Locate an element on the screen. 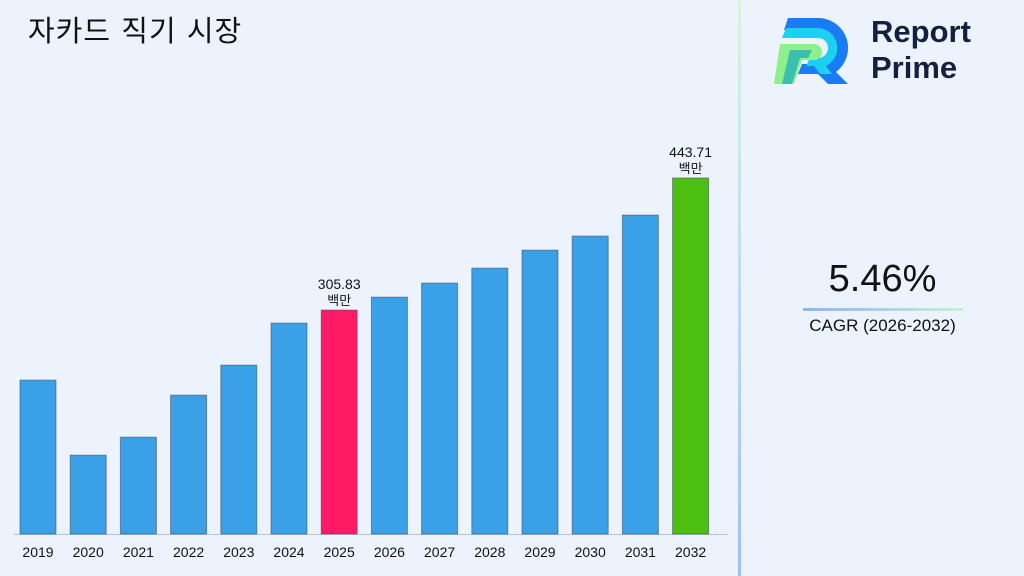 The width and height of the screenshot is (1024, 576). x-tick-label: 2020 is located at coordinates (88, 552).